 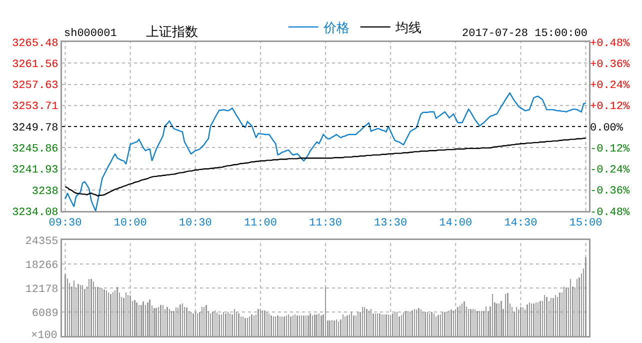 I want to click on x-tick-label: 14:00, so click(x=455, y=224).